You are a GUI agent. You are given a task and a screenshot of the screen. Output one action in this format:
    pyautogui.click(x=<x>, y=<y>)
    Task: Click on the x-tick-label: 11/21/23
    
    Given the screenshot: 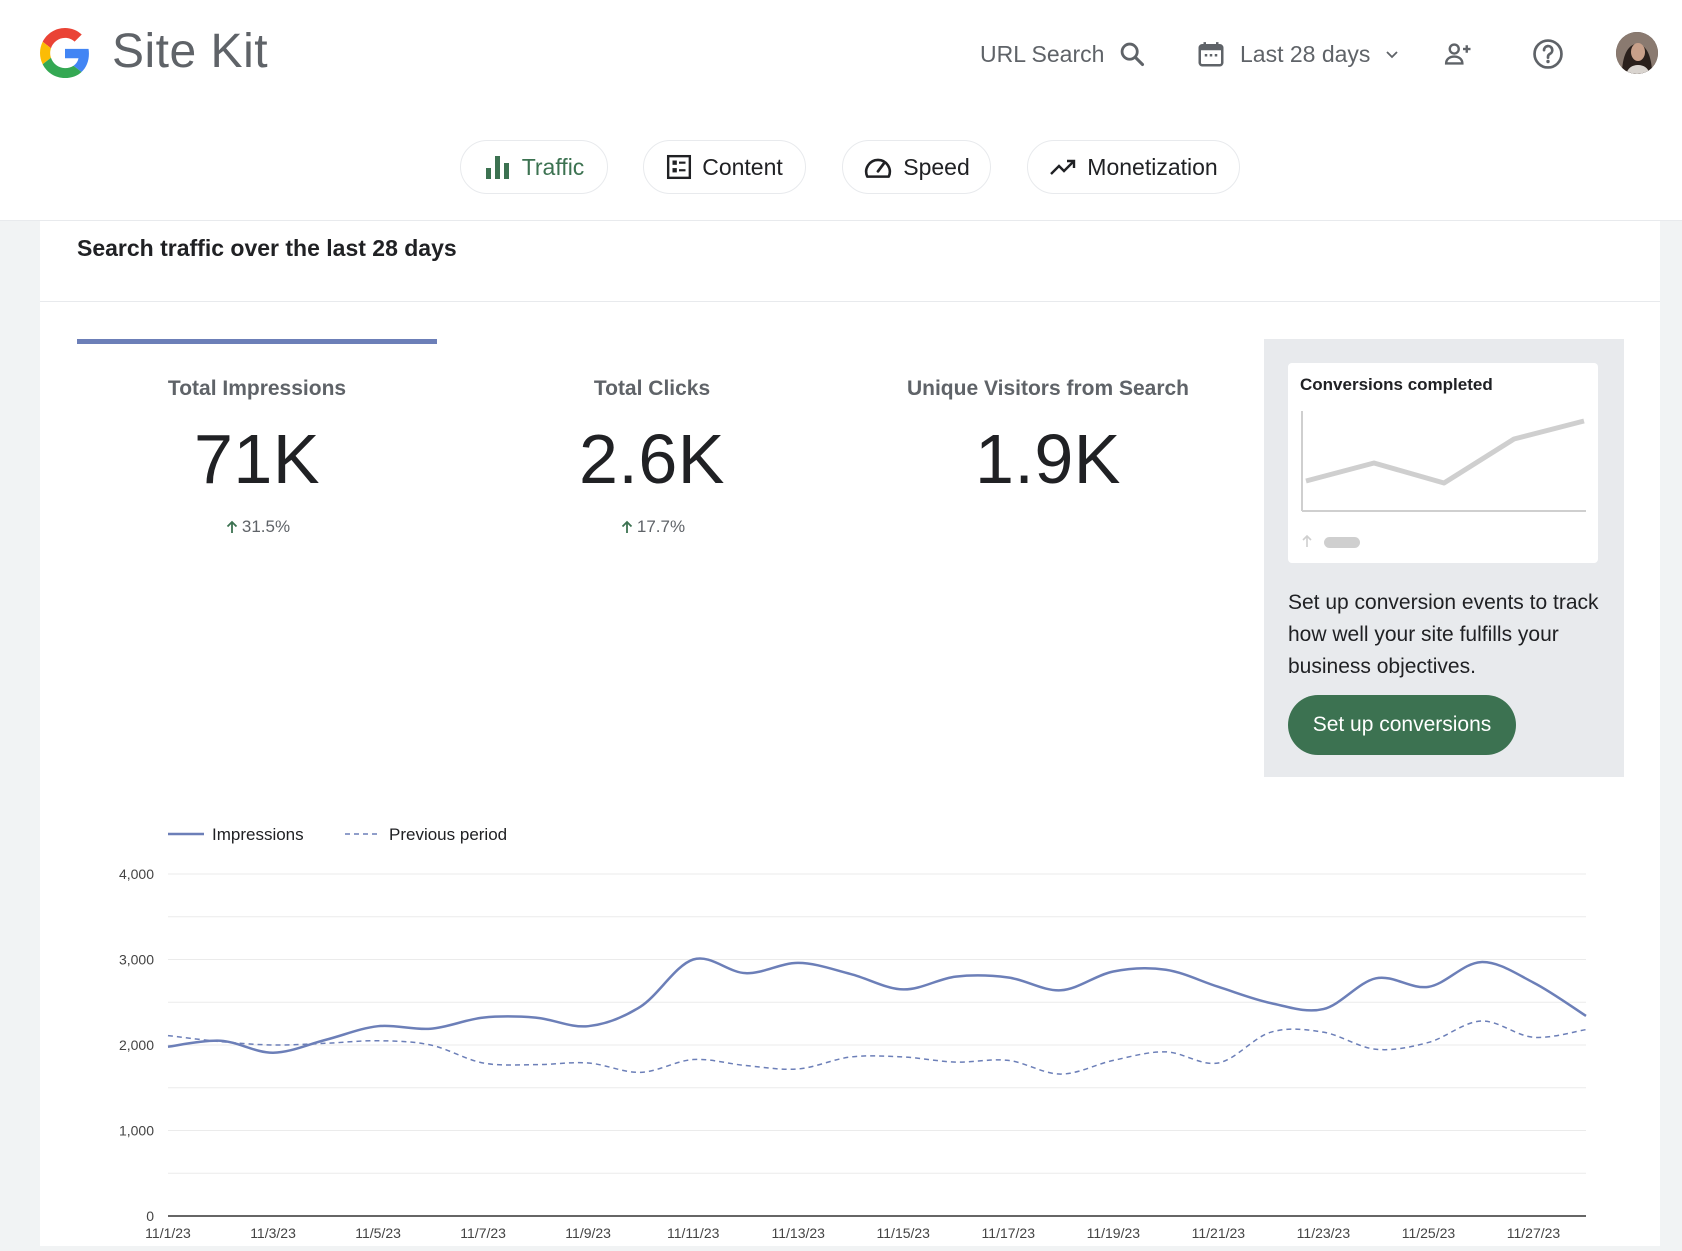 What is the action you would take?
    pyautogui.click(x=1219, y=1233)
    